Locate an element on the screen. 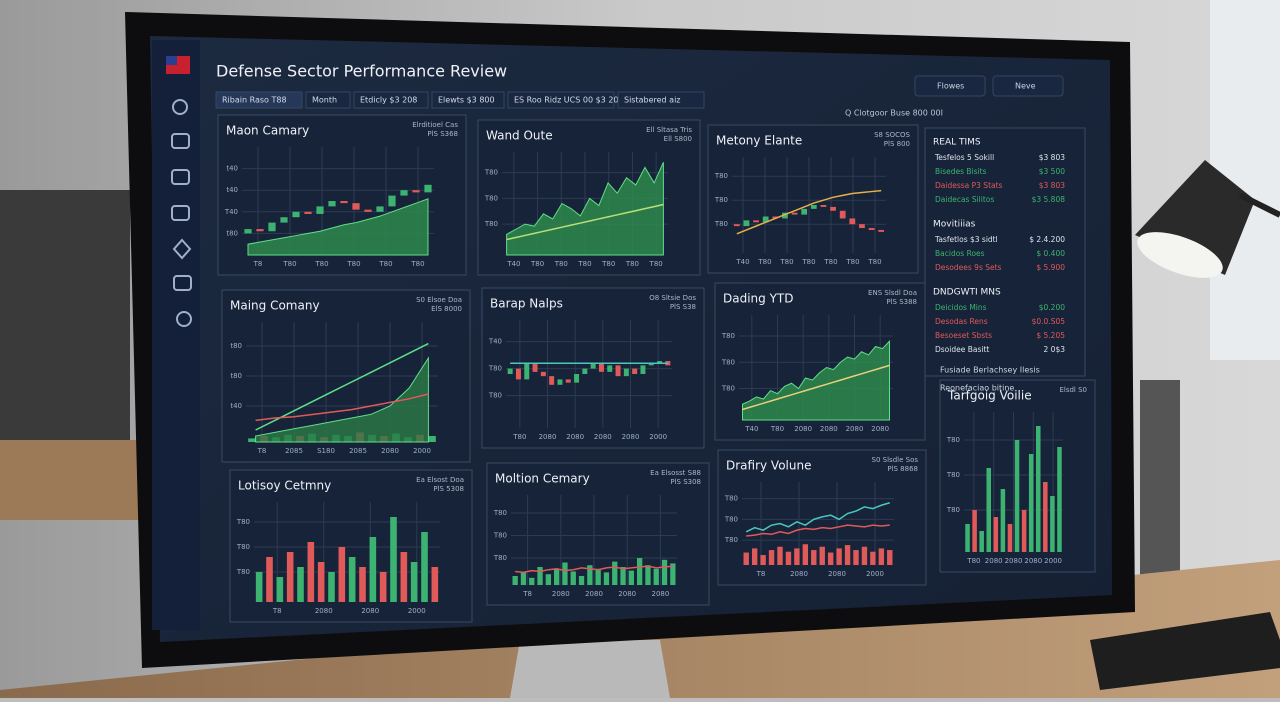 This screenshot has width=1280, height=702. x-tick-label: T8 is located at coordinates (258, 264).